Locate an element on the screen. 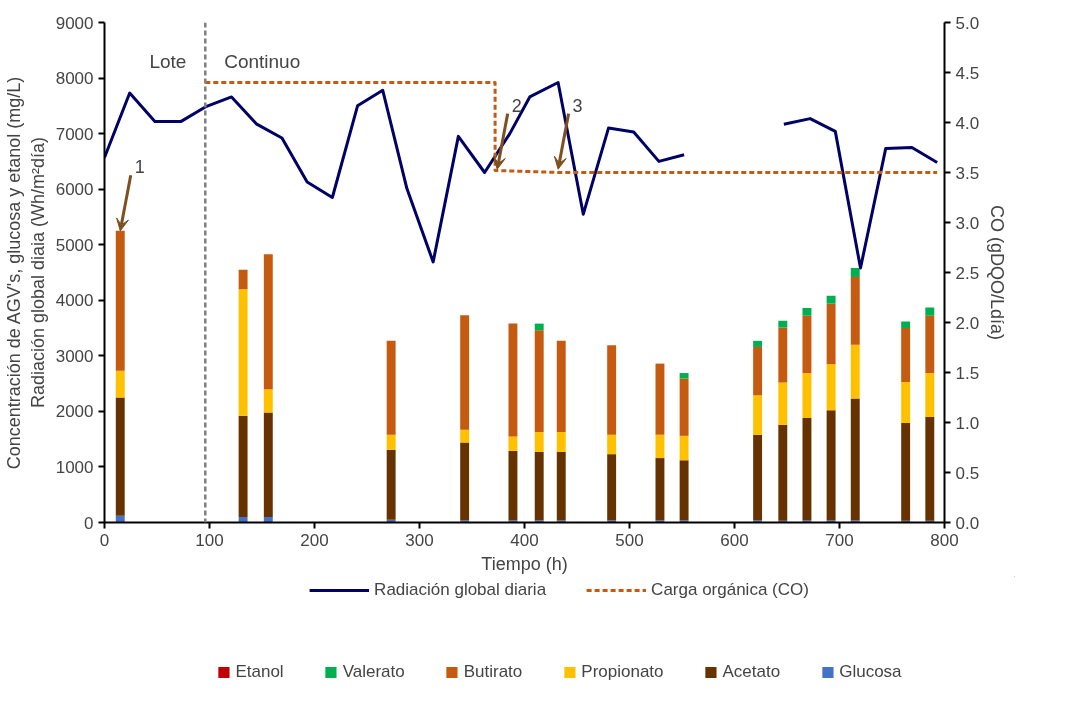 Image resolution: width=1080 pixels, height=703 pixels. y2-tick-label: 1.5 is located at coordinates (967, 373).